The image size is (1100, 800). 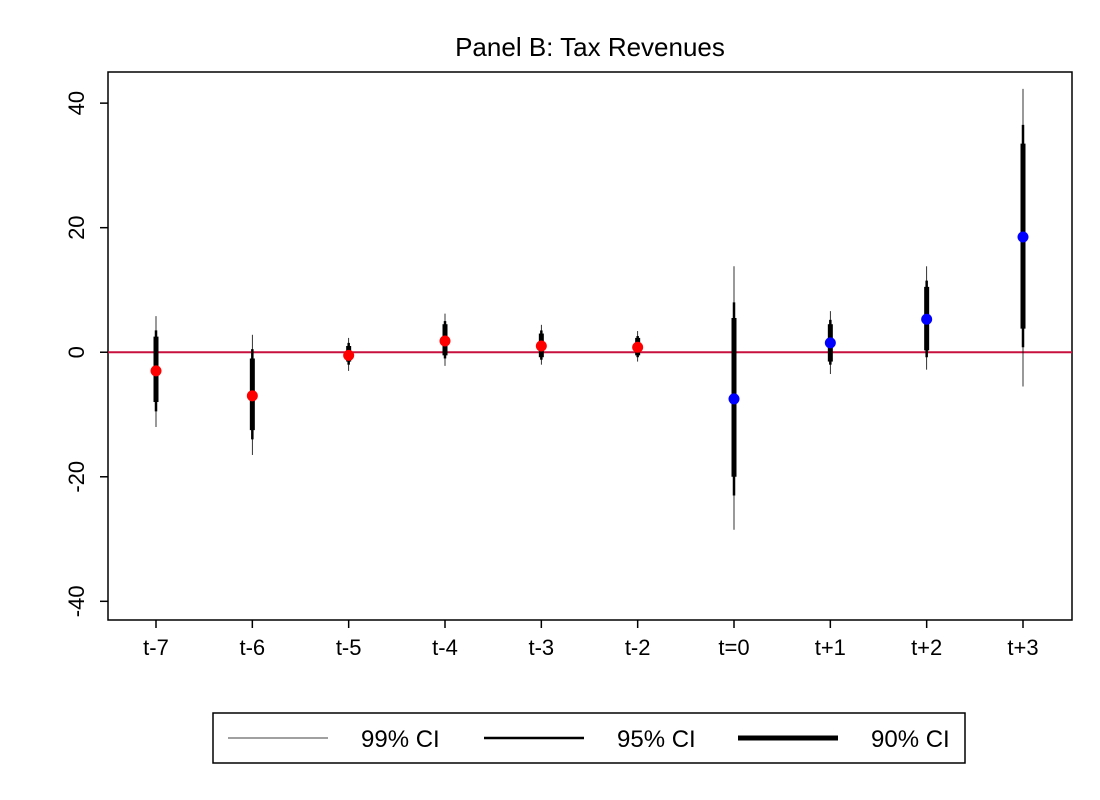 What do you see at coordinates (445, 647) in the screenshot?
I see `x-tick-label: t-4` at bounding box center [445, 647].